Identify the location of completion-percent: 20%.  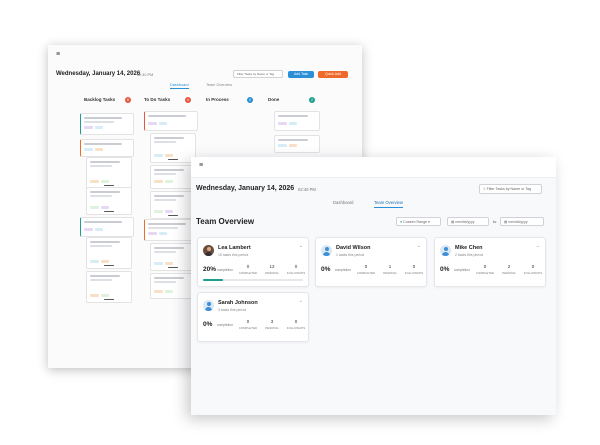
(210, 269).